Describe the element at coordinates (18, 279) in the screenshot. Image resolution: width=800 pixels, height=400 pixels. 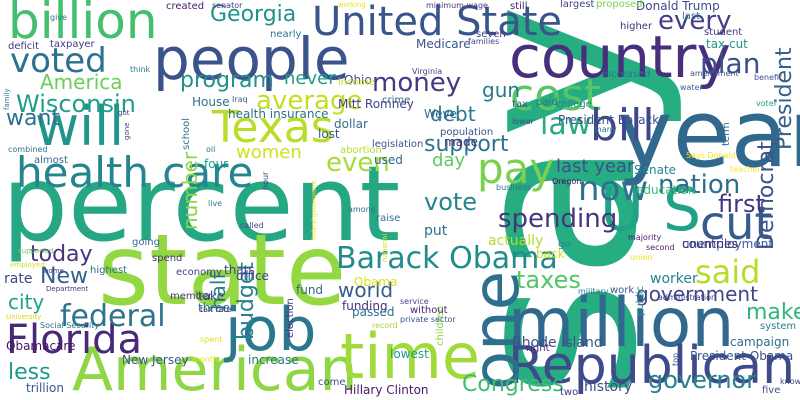
I see `word-rate: rate` at that location.